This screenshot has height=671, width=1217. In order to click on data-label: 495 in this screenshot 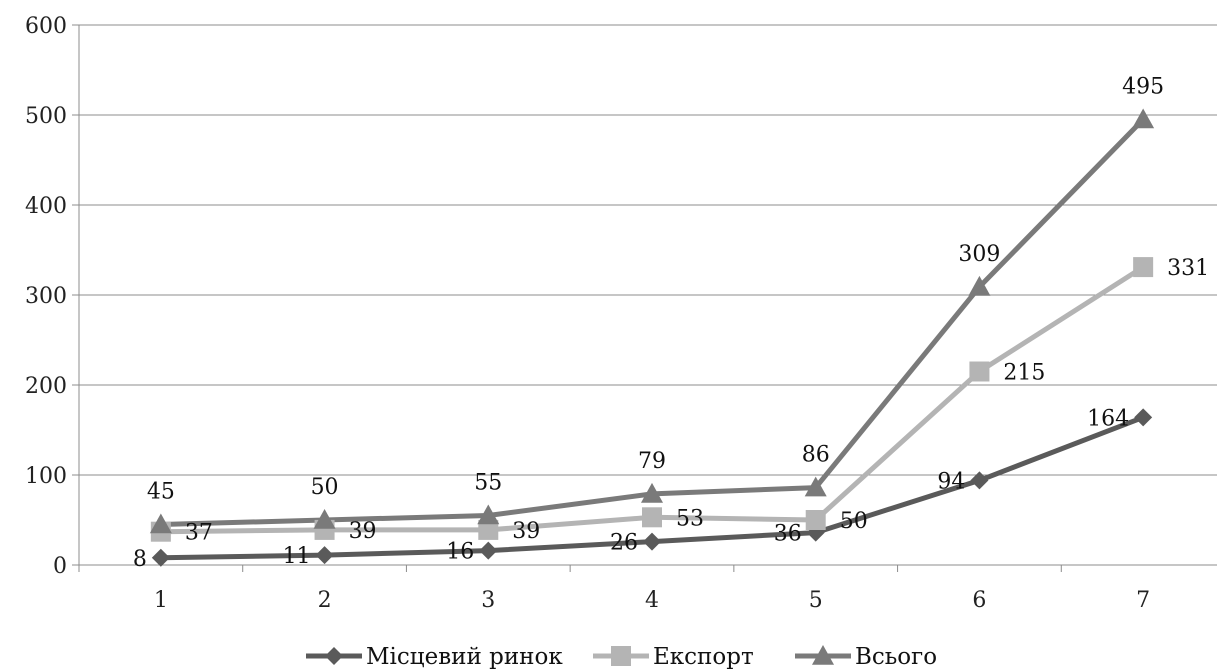, I will do `click(1143, 87)`.